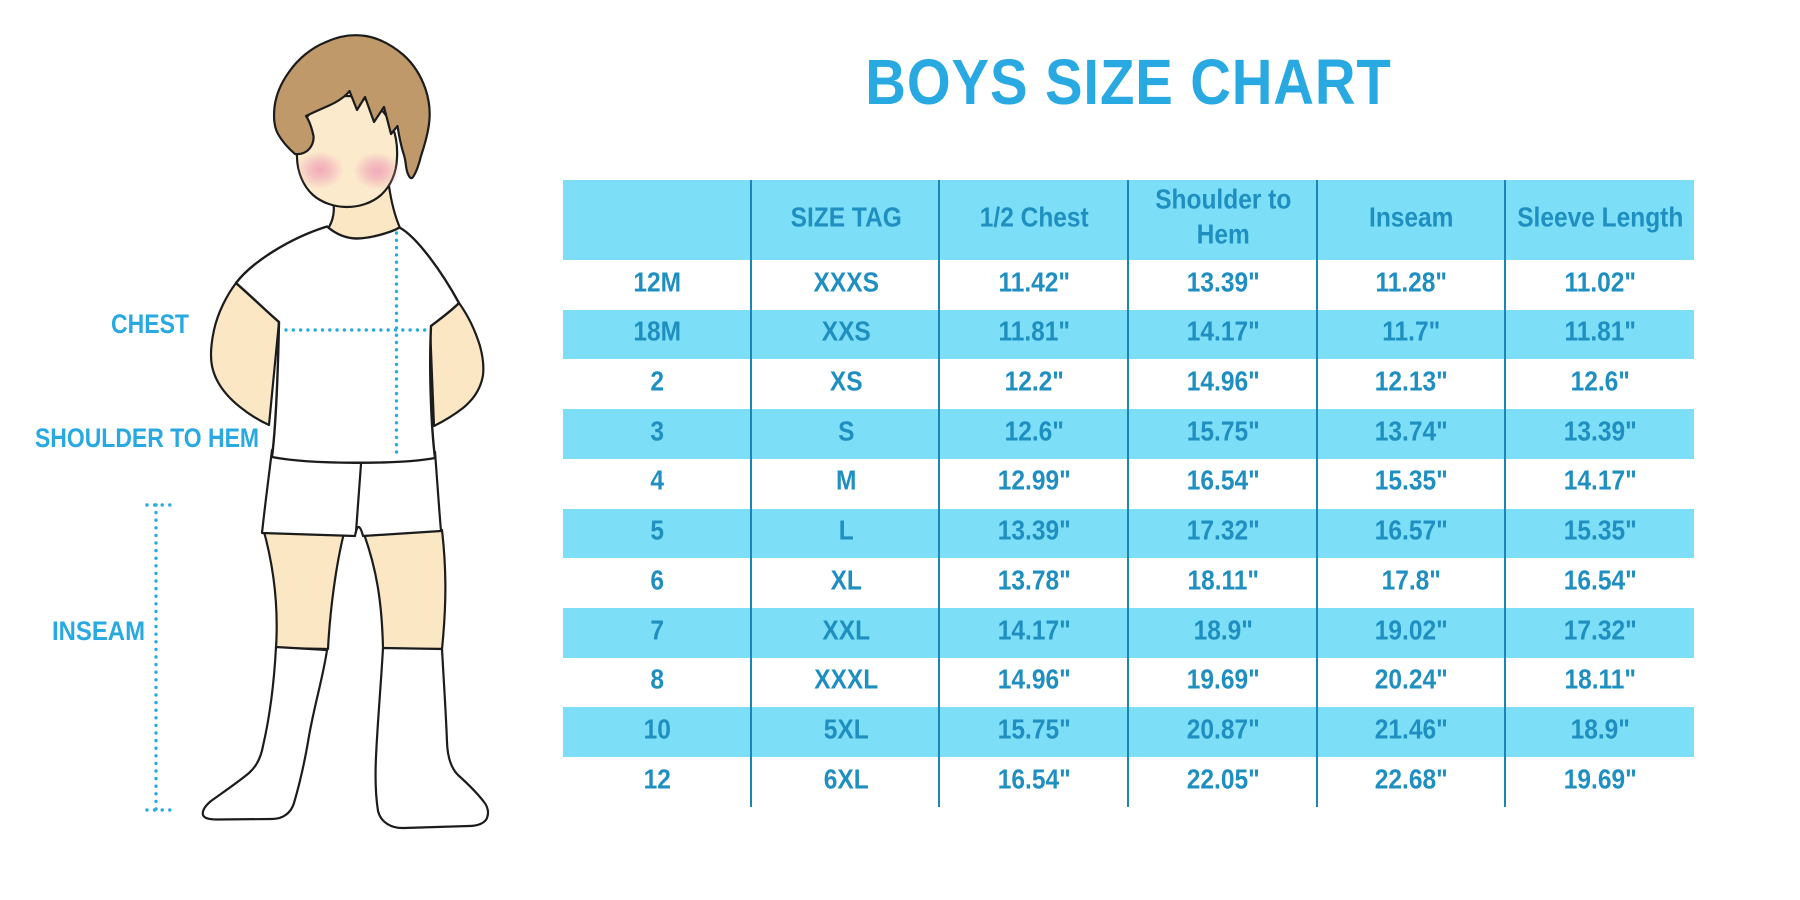 This screenshot has height=900, width=1800. Describe the element at coordinates (150, 324) in the screenshot. I see `svg-text: CHEST` at that location.